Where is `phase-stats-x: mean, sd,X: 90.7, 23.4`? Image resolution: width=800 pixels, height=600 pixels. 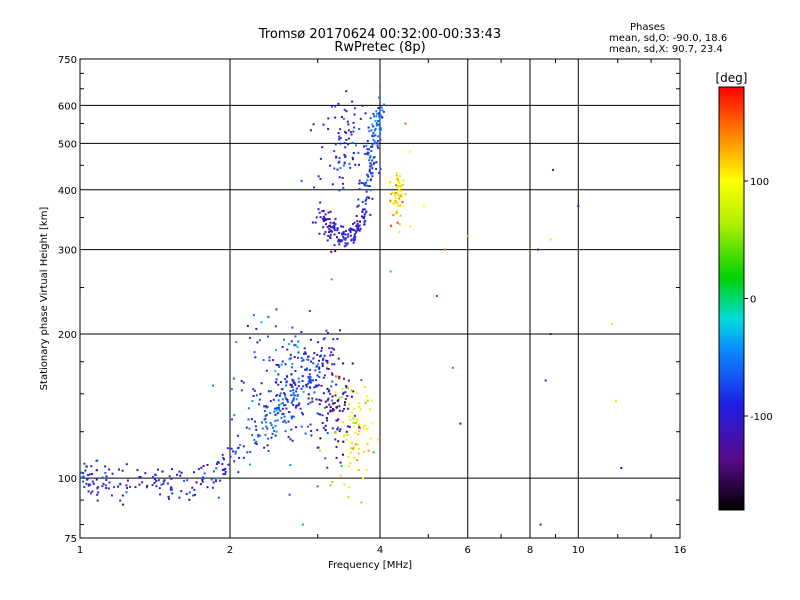
phase-stats-x: mean, sd,X: 90.7, 23.4 is located at coordinates (666, 49).